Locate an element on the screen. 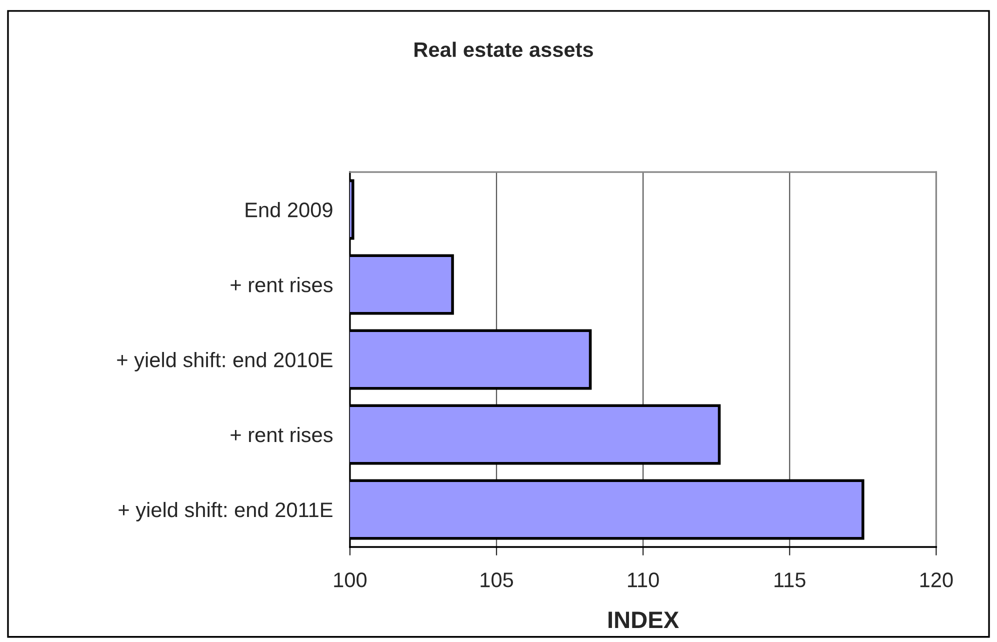 The image size is (997, 642). x-tick-label: 105 is located at coordinates (497, 580).